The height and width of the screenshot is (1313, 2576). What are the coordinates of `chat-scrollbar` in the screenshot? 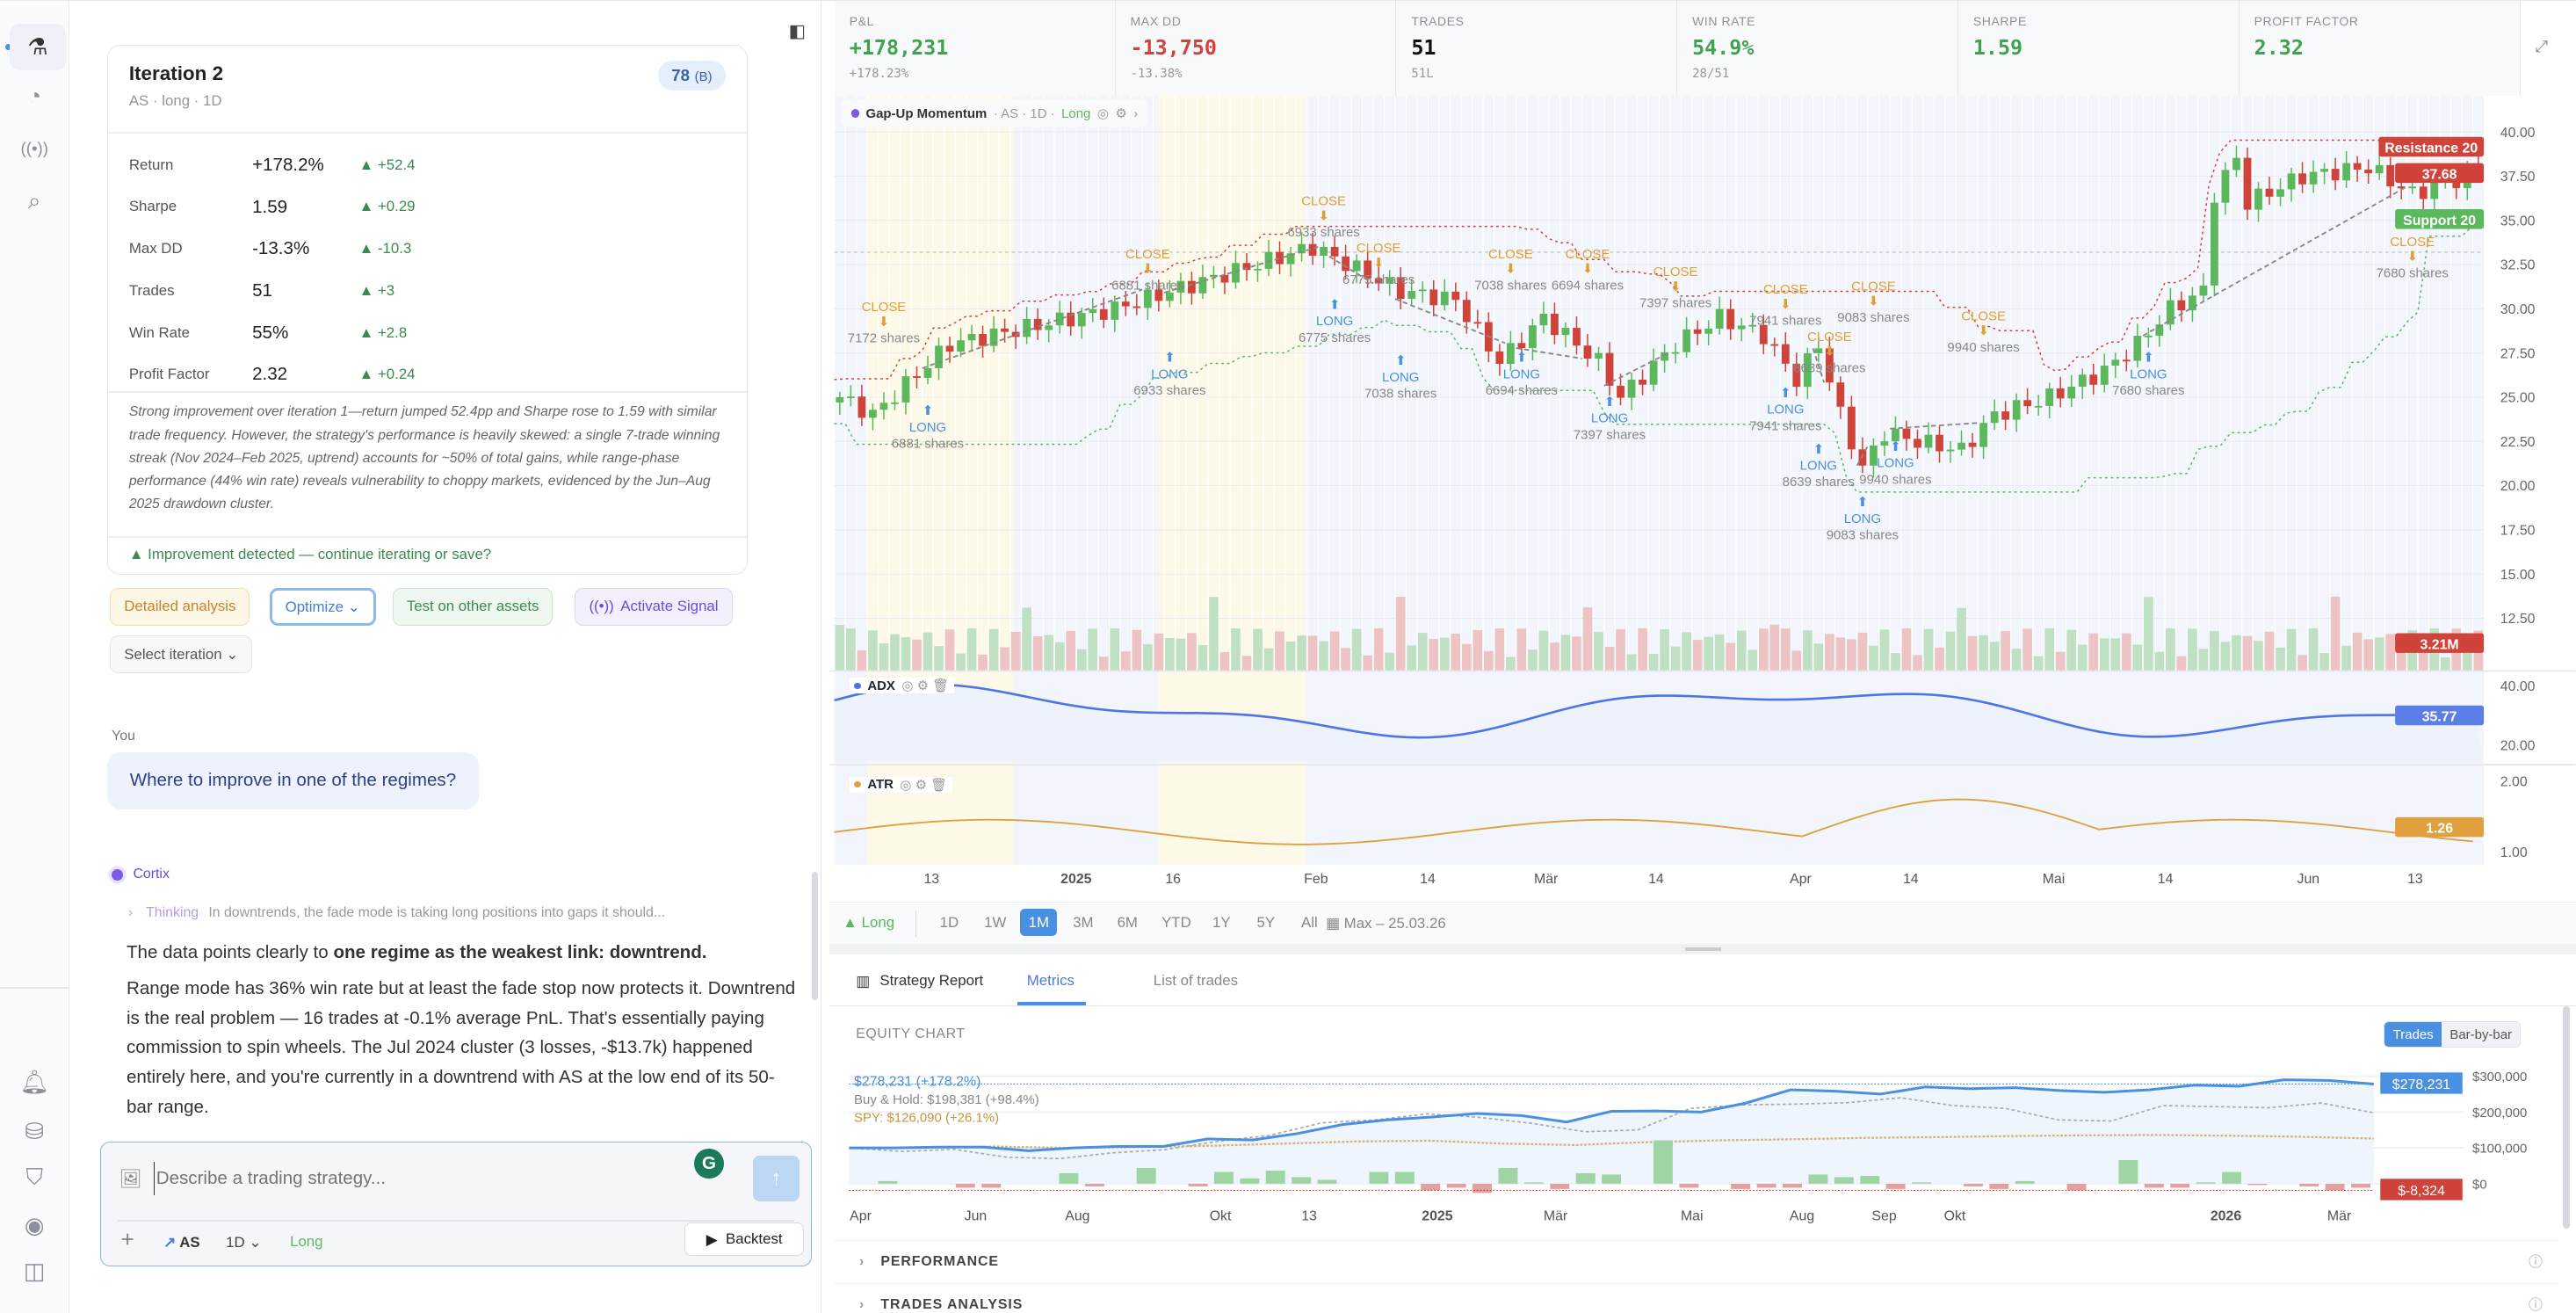 It's located at (815, 936).